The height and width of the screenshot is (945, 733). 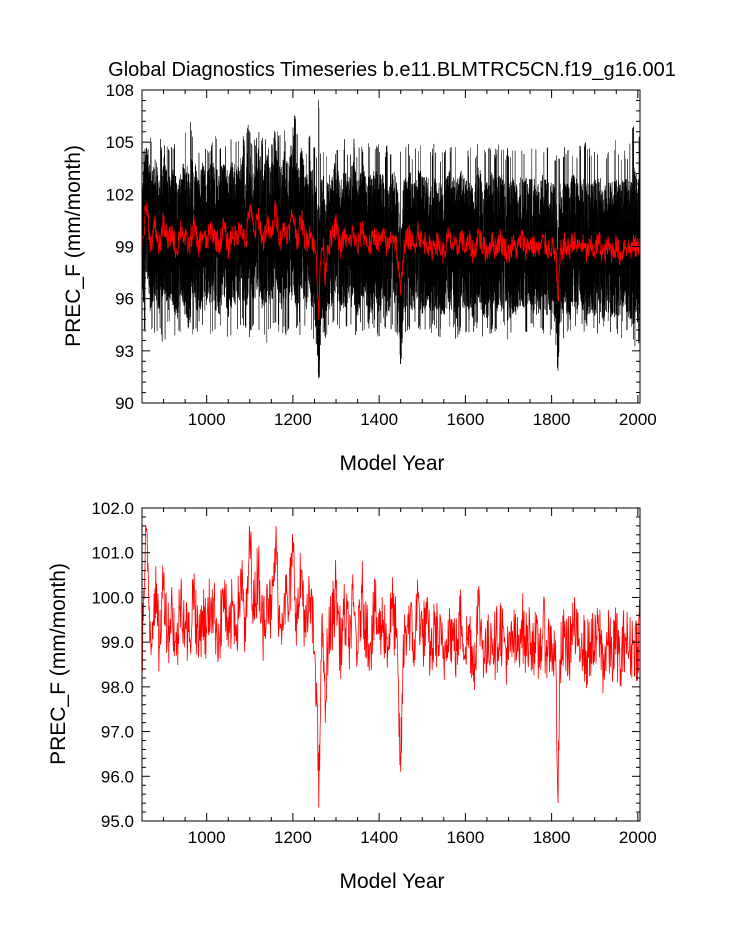 What do you see at coordinates (112, 508) in the screenshot?
I see `y-tick-label: 102.0` at bounding box center [112, 508].